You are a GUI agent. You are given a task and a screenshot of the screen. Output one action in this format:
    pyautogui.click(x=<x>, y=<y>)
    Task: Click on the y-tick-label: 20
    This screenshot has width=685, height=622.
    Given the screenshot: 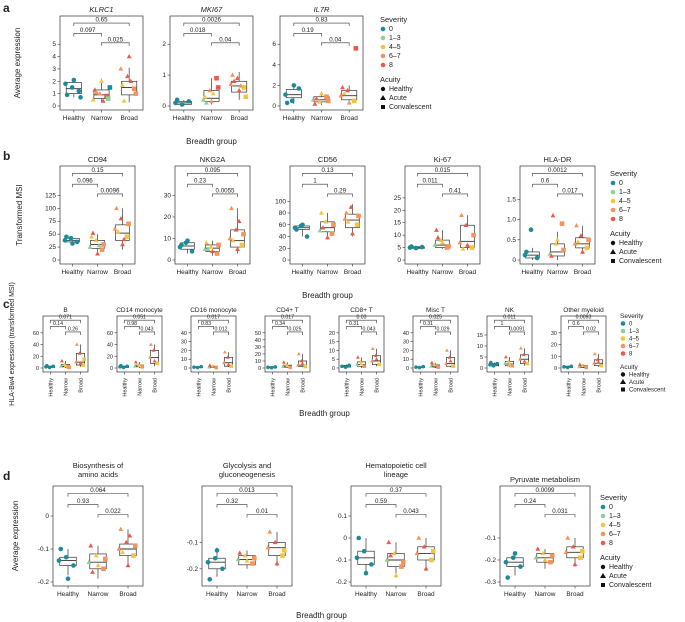 What is the action you would take?
    pyautogui.click(x=554, y=346)
    